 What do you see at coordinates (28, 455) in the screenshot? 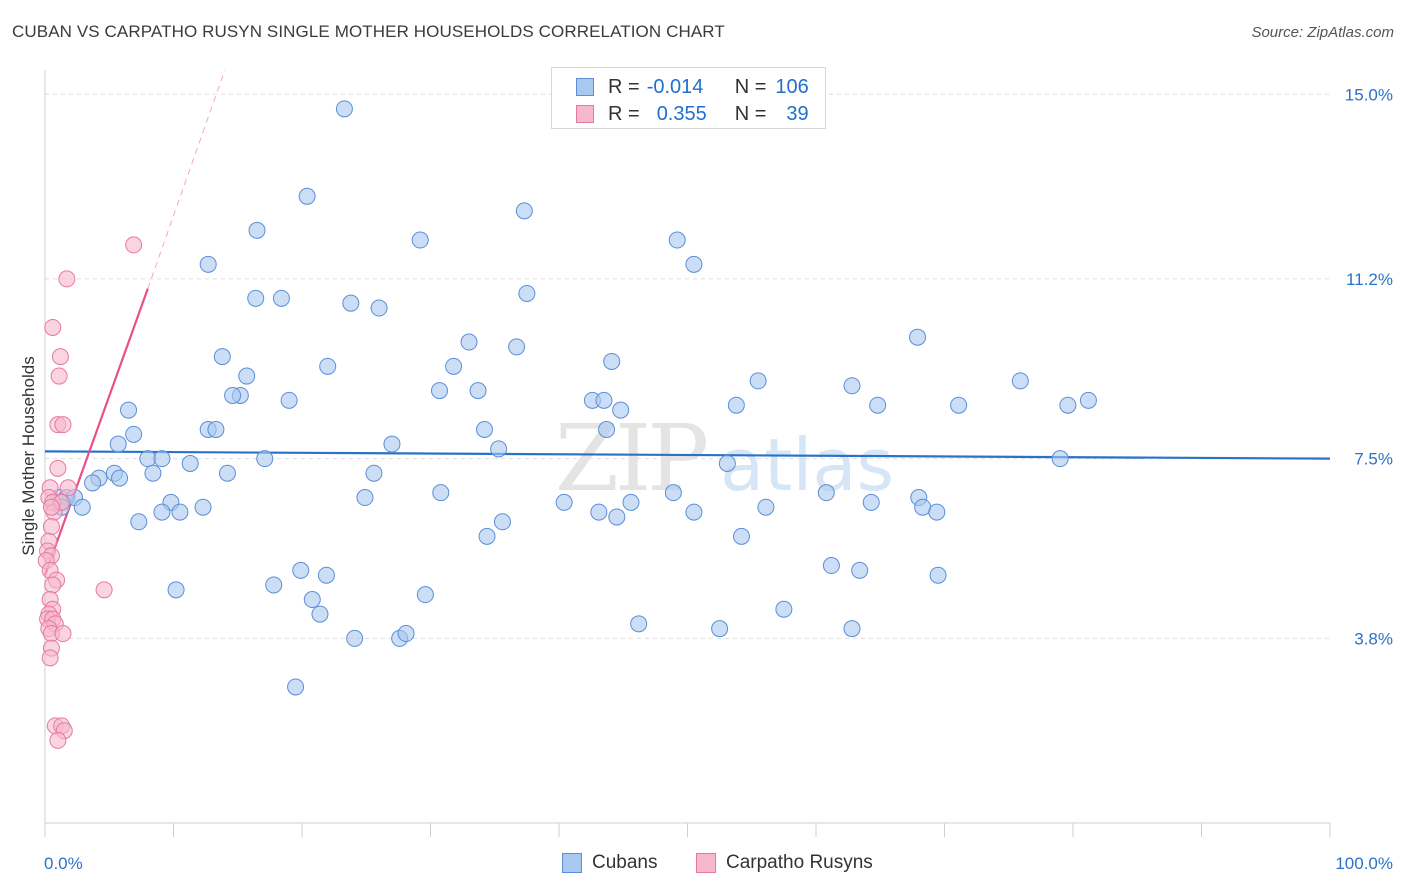
I see `y-axis-label: Single Mother Households` at bounding box center [28, 455].